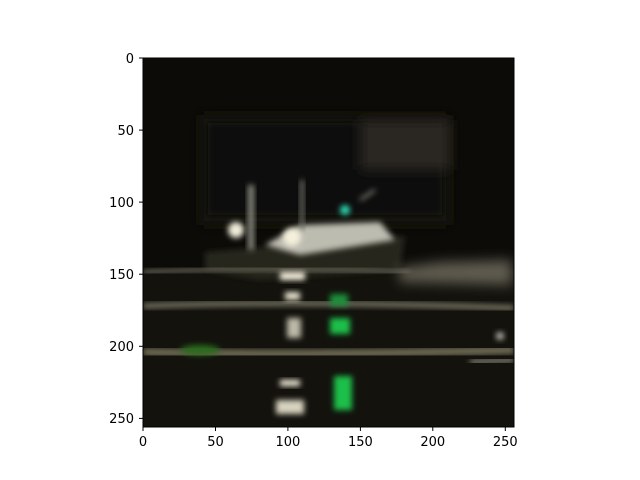  Describe the element at coordinates (121, 275) in the screenshot. I see `y-tick-150: 150` at that location.